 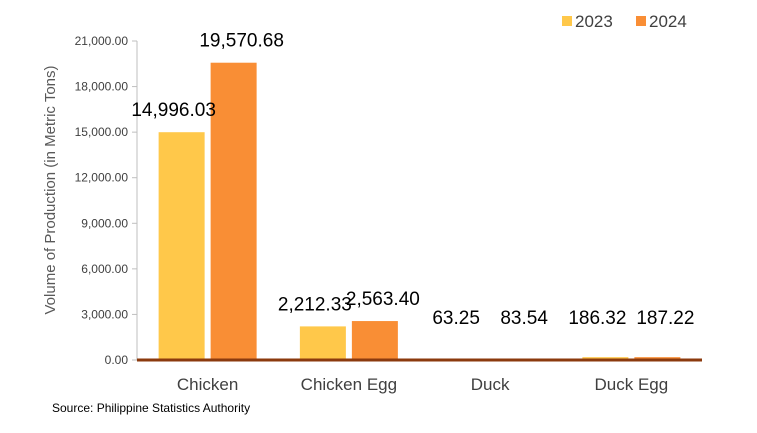 I want to click on x-axis-categories: Chicken Chicken Egg Duck Duck Egg, so click(x=422, y=384).